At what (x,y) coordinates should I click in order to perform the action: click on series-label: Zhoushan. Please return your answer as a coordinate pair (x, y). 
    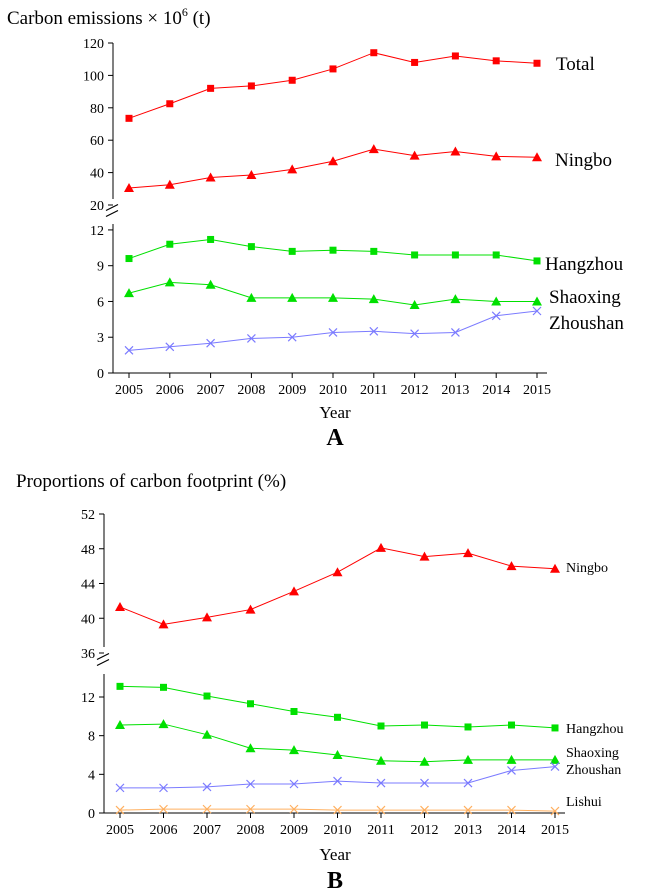
    Looking at the image, I should click on (593, 770).